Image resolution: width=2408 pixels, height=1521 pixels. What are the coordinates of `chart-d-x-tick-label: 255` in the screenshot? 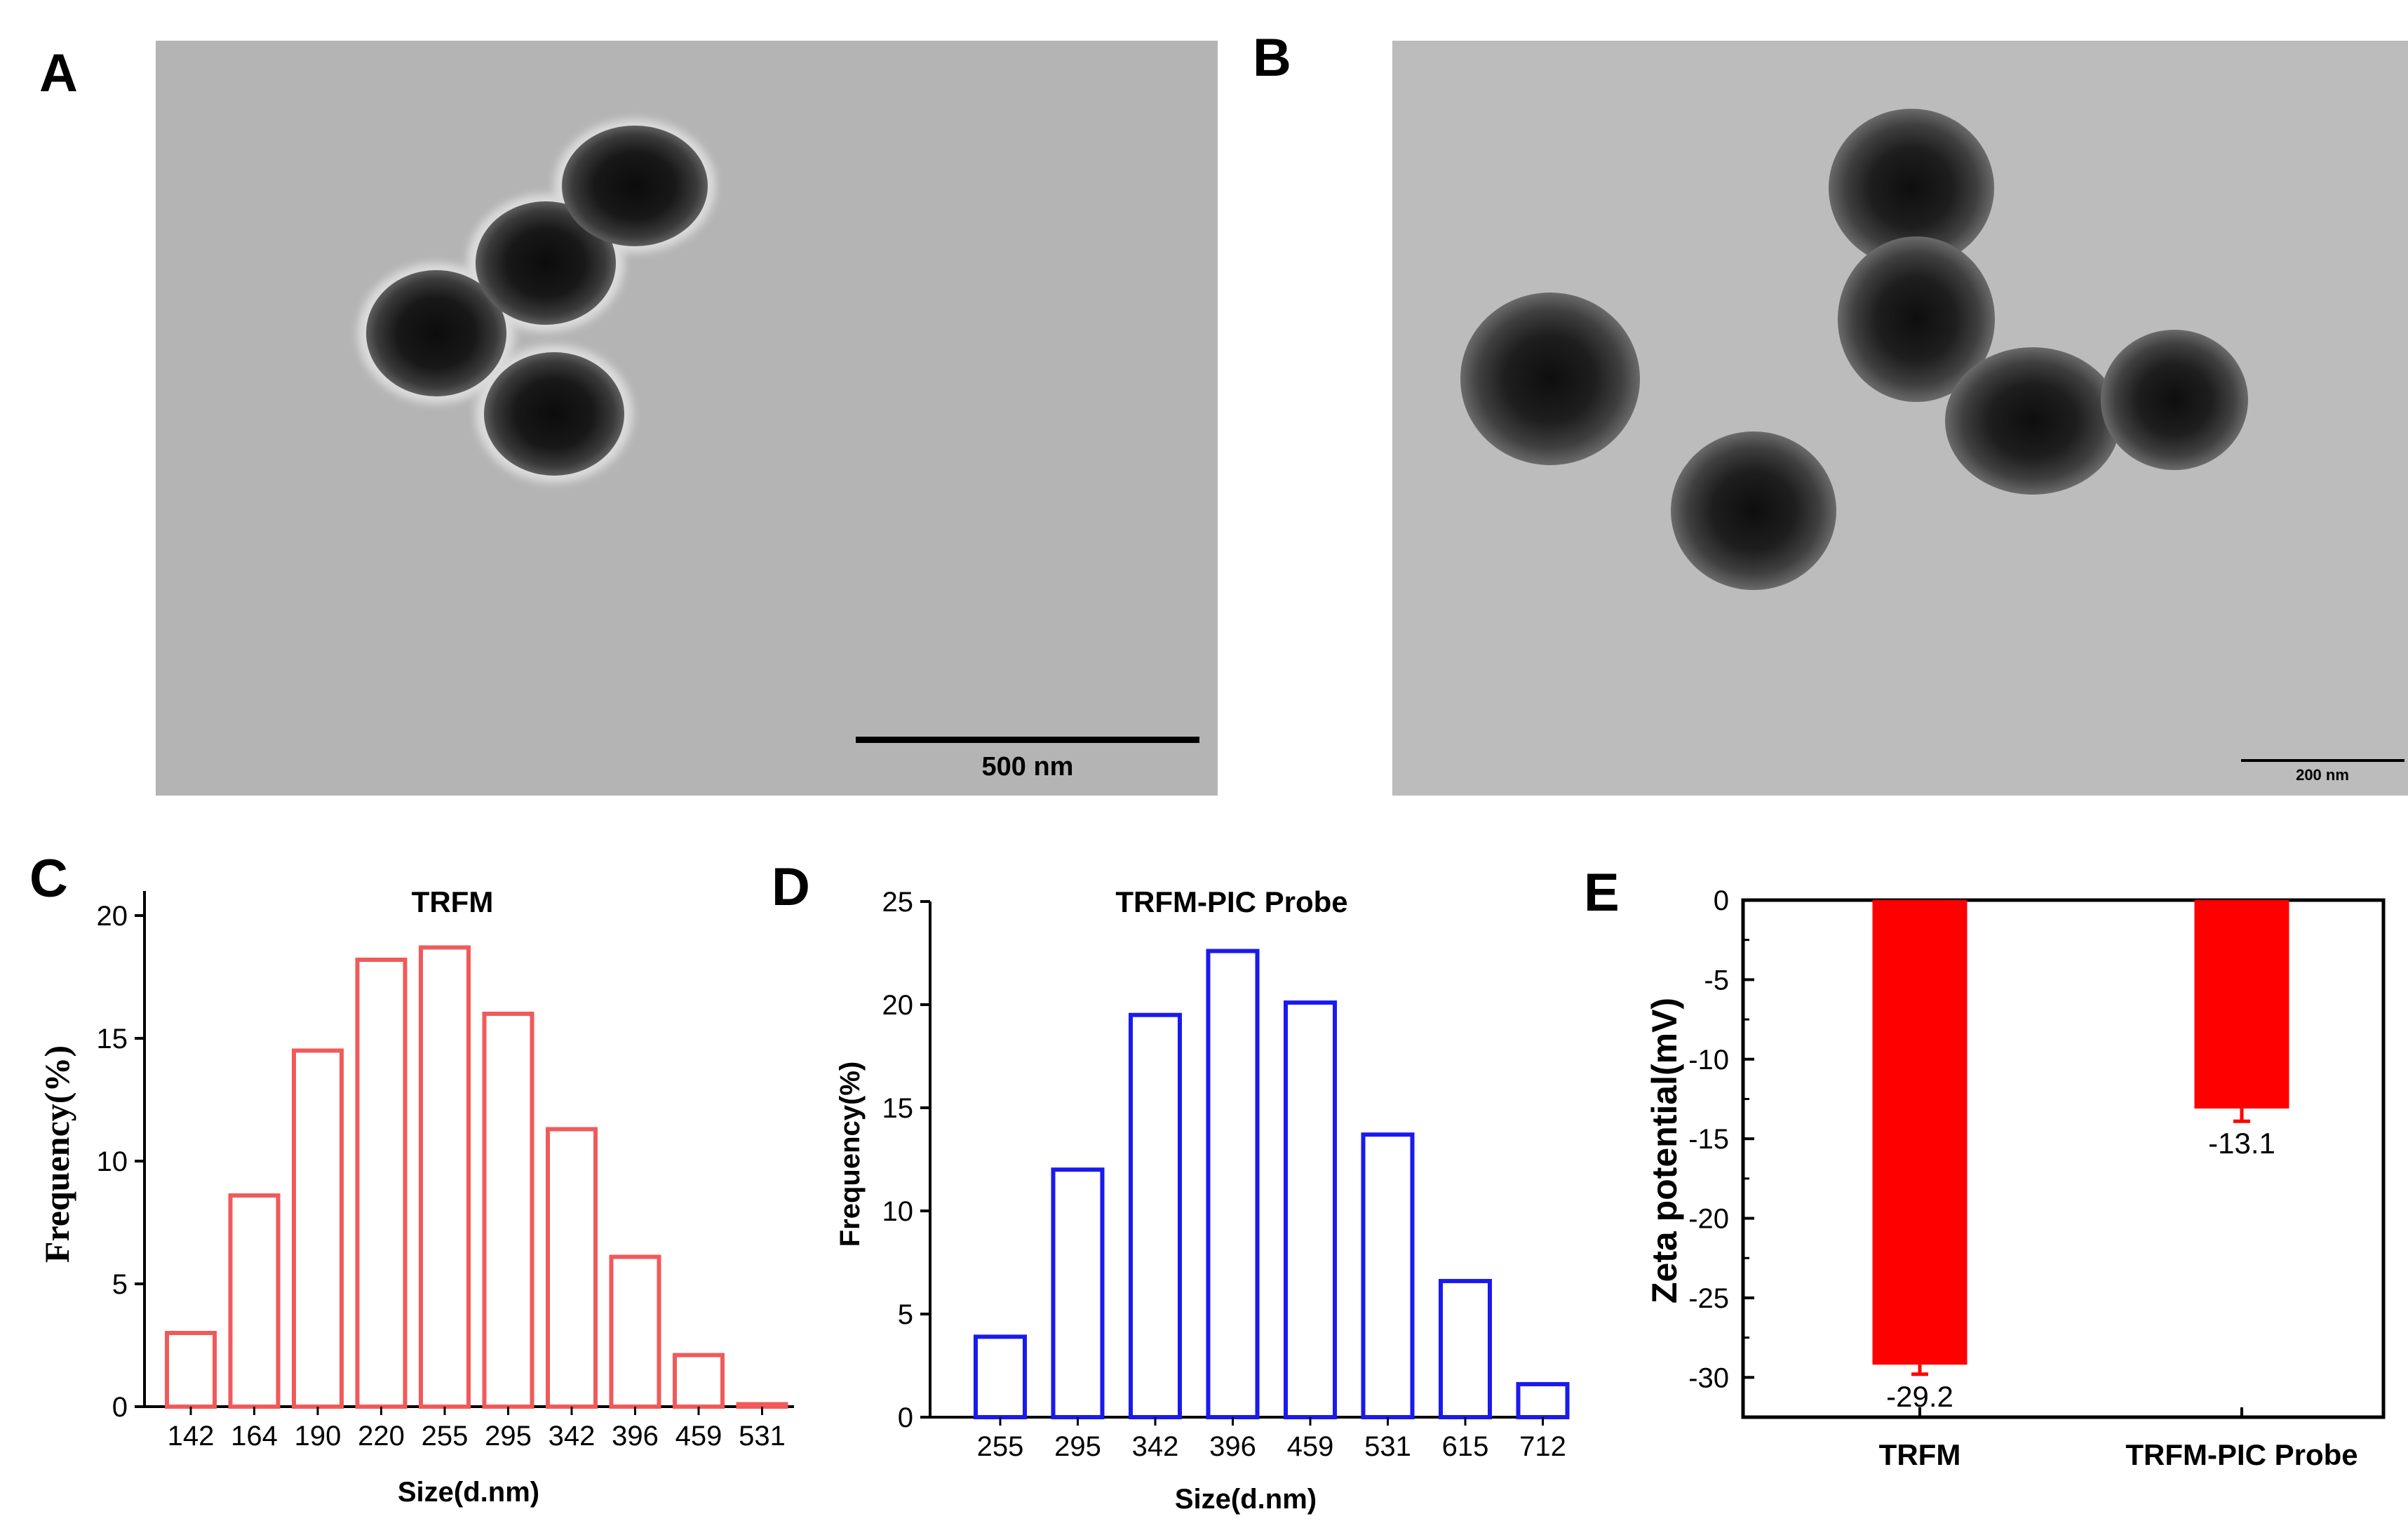 It's located at (1000, 1446).